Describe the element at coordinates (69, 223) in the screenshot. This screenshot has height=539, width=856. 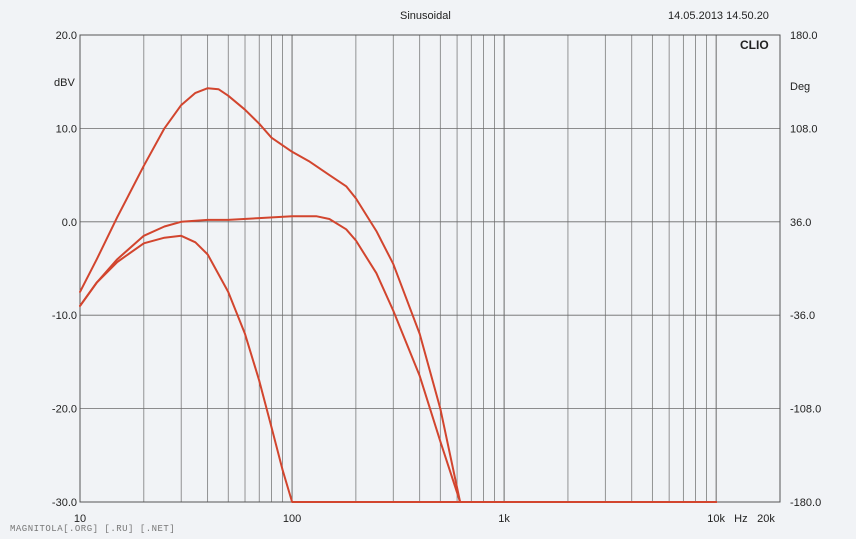
I see `y-tick-label: 0.0` at that location.